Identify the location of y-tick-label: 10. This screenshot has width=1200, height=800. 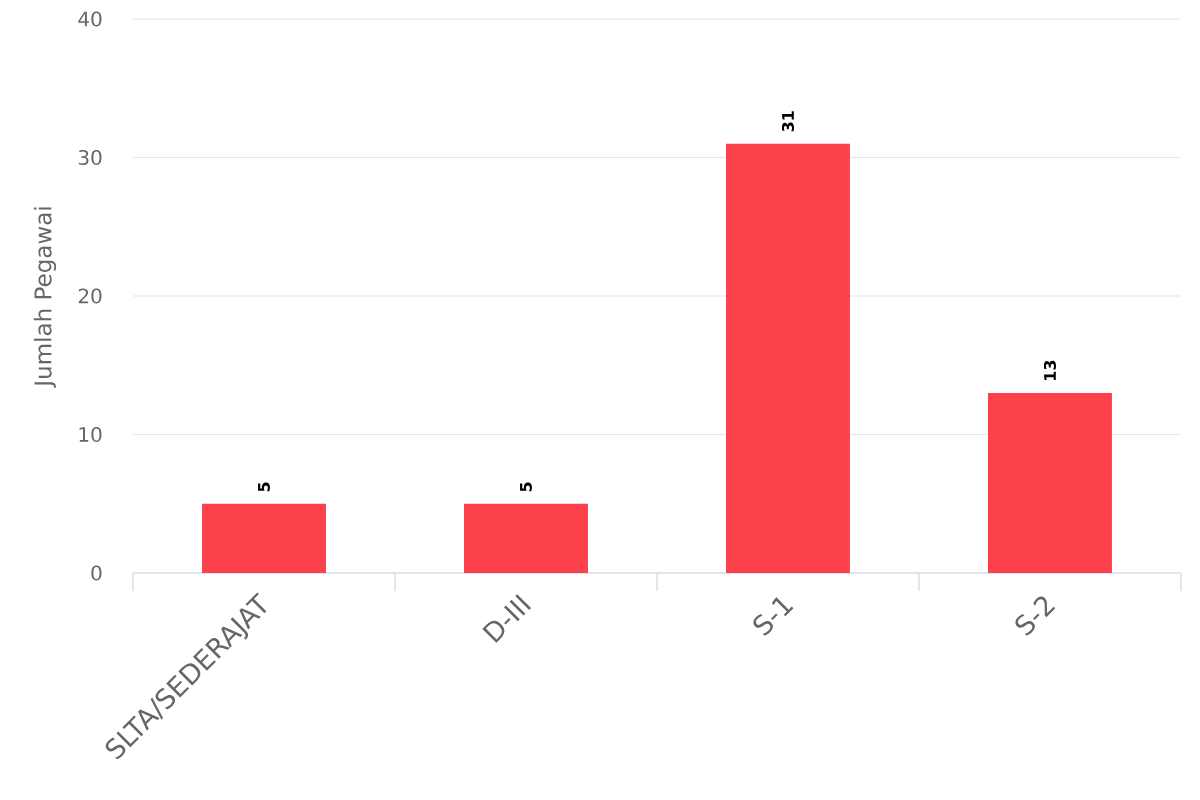
(90, 434).